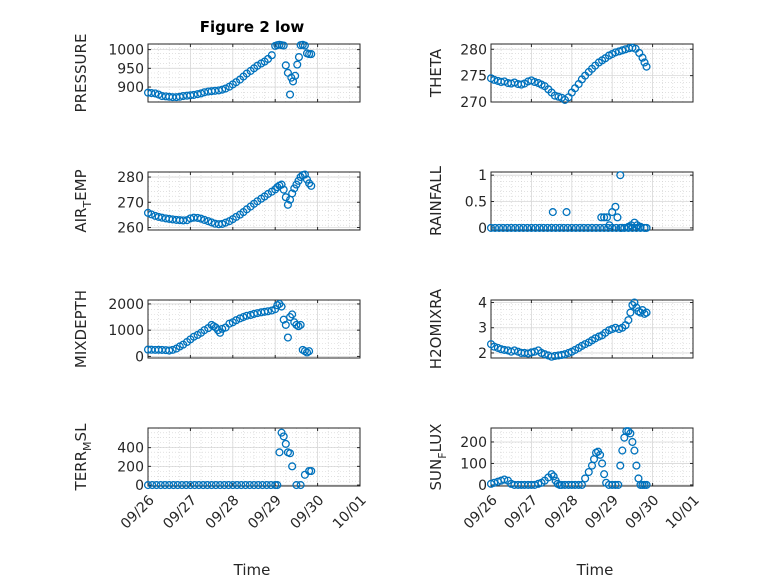 This screenshot has width=778, height=583. I want to click on y-tick-label: 270, so click(473, 103).